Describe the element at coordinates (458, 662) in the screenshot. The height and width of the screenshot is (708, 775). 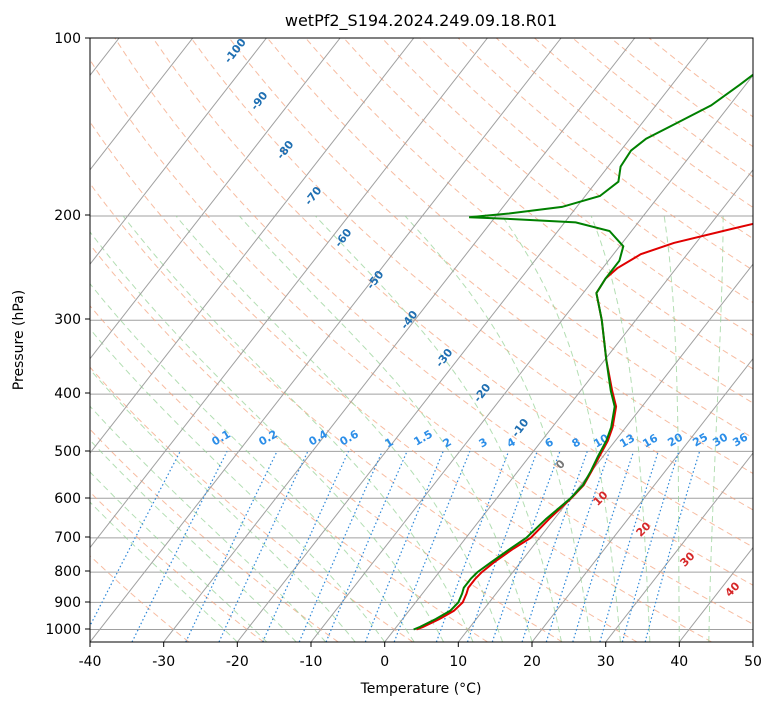
I see `x-tick-label: 10` at that location.